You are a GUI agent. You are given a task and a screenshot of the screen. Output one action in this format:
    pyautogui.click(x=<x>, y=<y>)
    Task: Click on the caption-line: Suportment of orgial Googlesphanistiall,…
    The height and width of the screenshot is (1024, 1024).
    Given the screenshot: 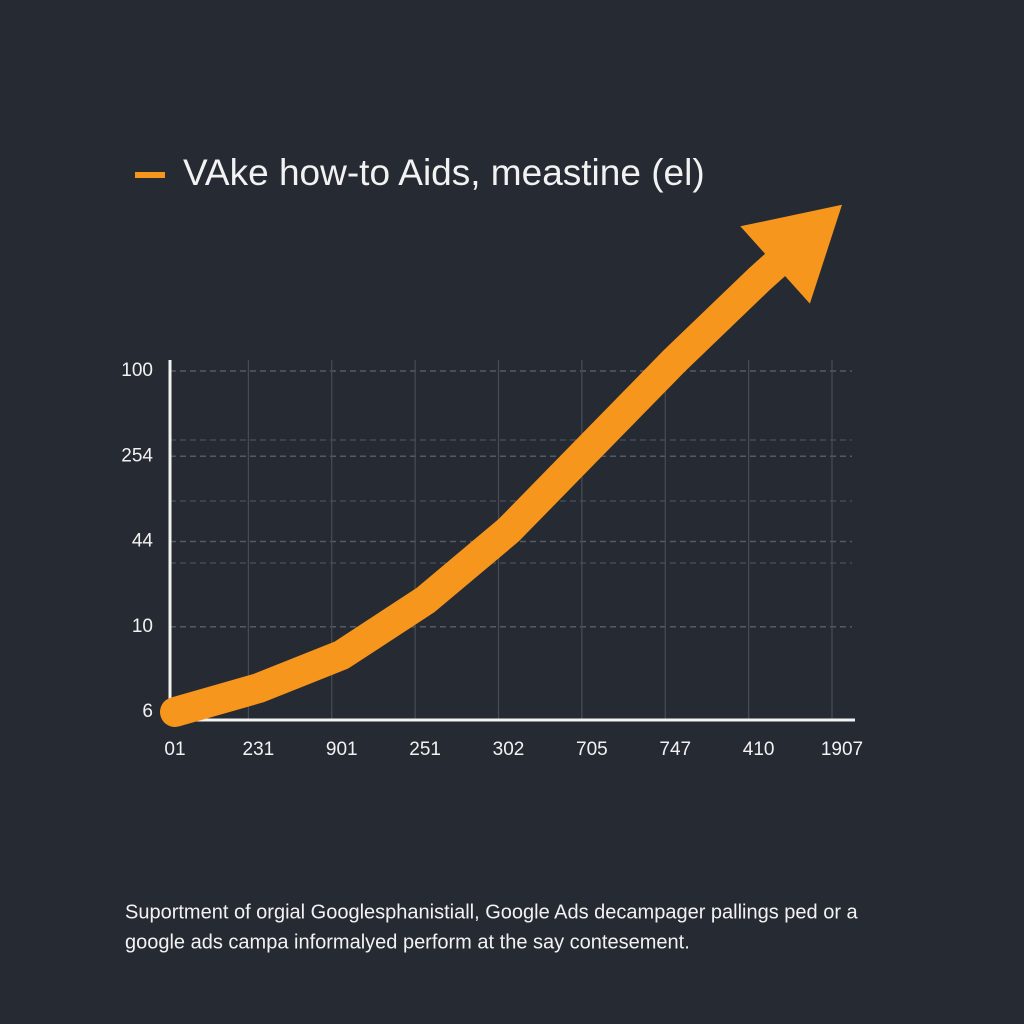 What is the action you would take?
    pyautogui.click(x=492, y=912)
    